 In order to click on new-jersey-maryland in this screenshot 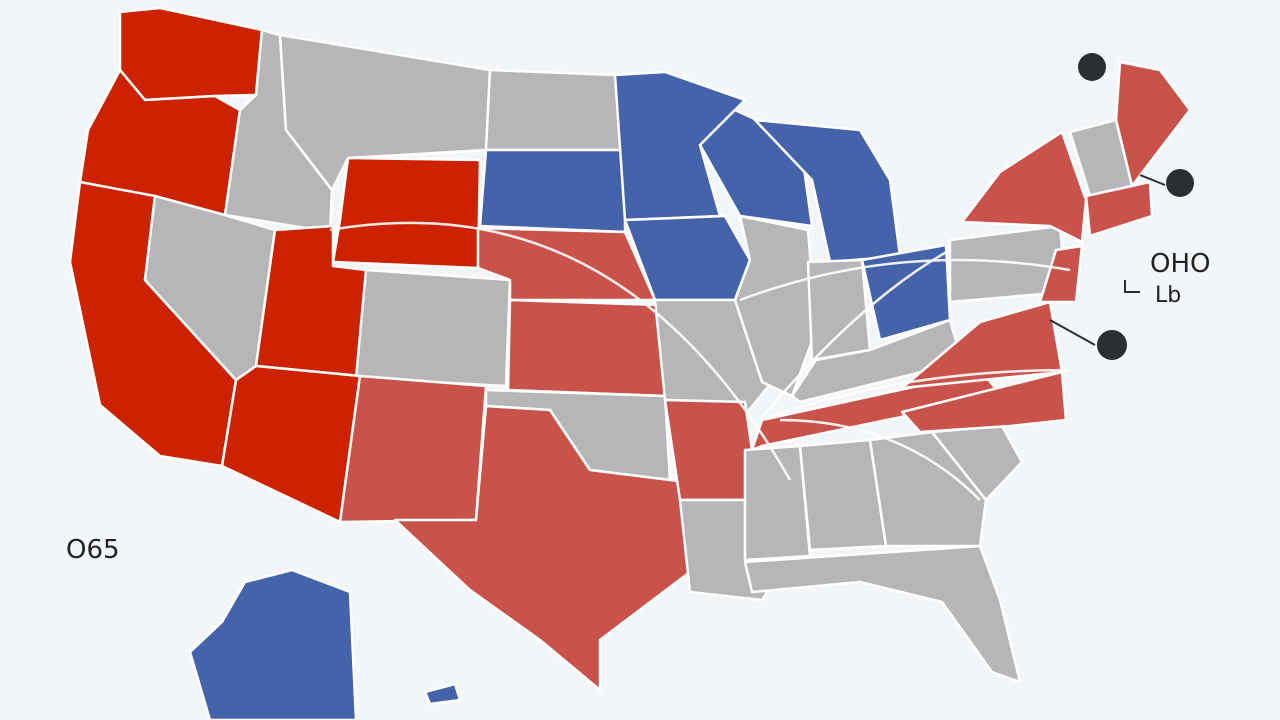, I will do `click(1061, 274)`.